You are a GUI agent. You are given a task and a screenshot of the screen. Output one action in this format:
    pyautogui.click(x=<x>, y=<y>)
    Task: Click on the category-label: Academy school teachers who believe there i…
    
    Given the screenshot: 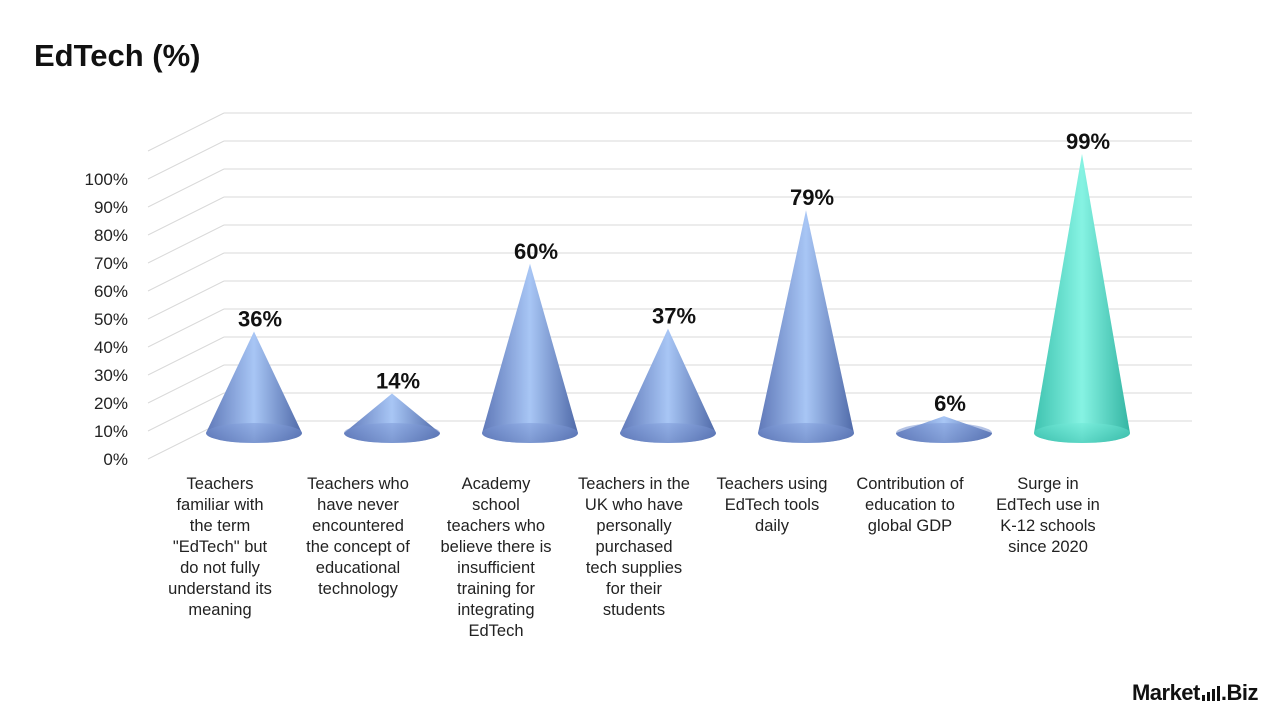 What is the action you would take?
    pyautogui.click(x=496, y=557)
    